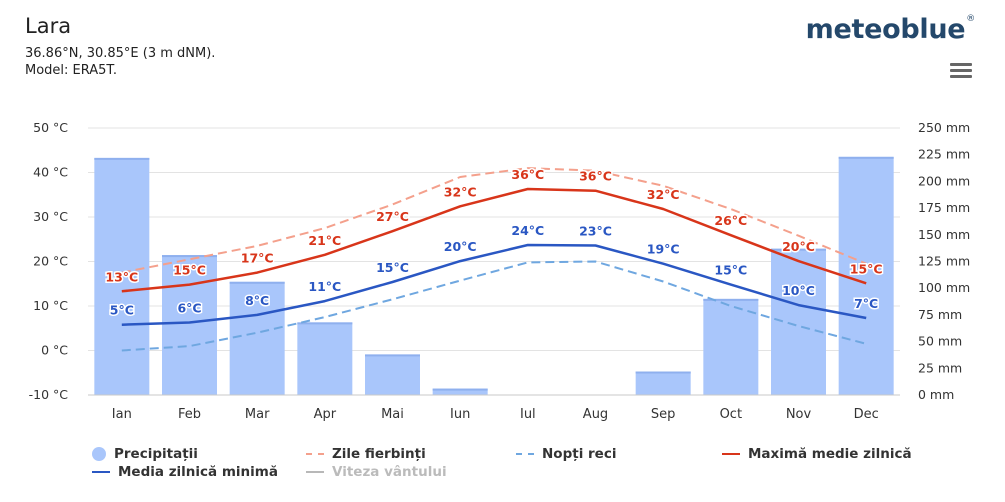  I want to click on mean-min-data-label: 23°C, so click(595, 230).